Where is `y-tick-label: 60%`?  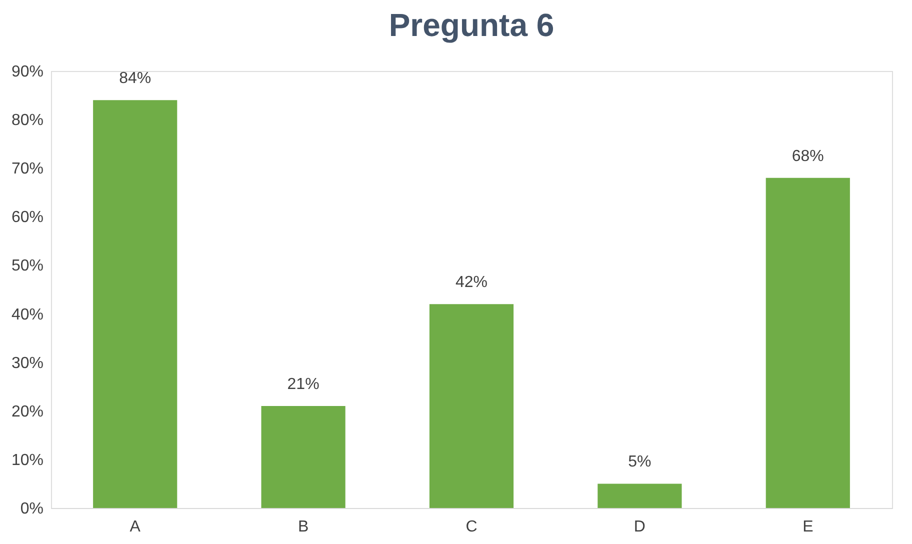
y-tick-label: 60% is located at coordinates (27, 217).